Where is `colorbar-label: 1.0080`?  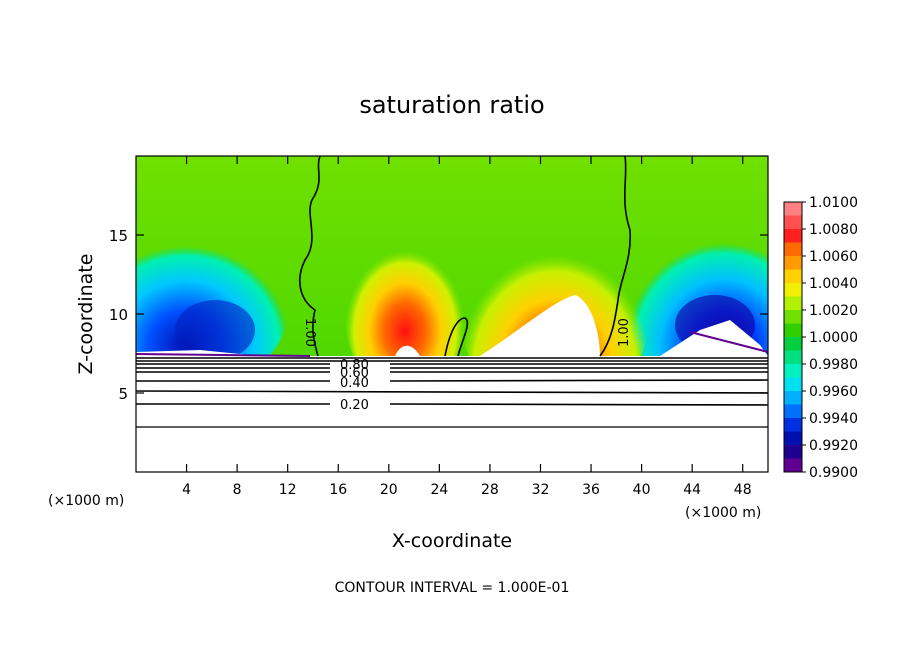
colorbar-label: 1.0080 is located at coordinates (833, 230).